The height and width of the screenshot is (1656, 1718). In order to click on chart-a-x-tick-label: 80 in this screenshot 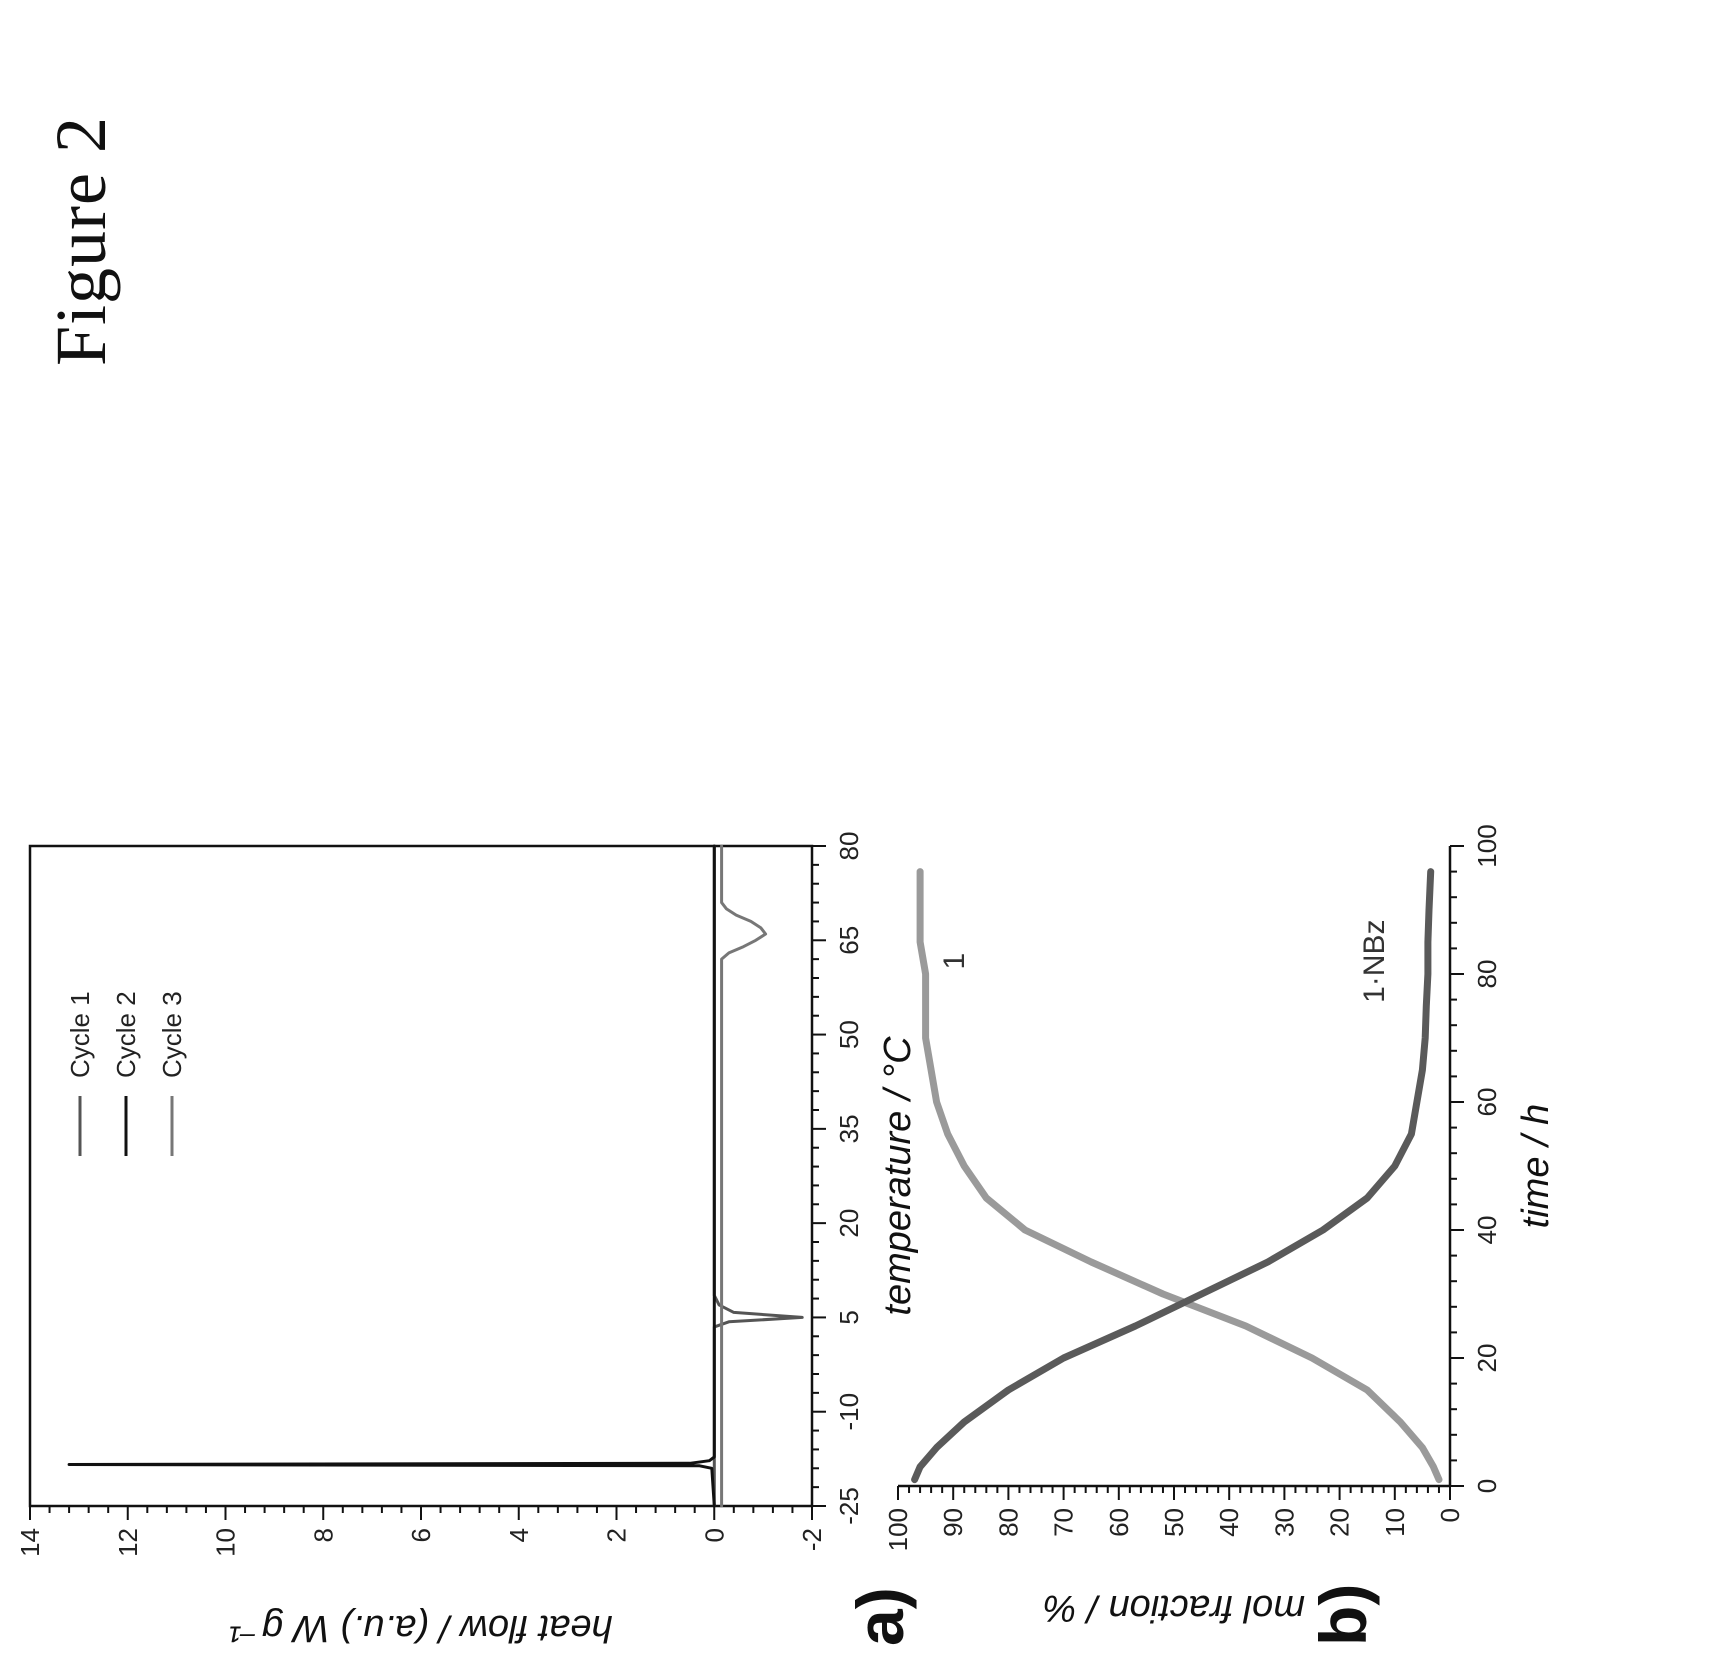, I will do `click(849, 846)`.